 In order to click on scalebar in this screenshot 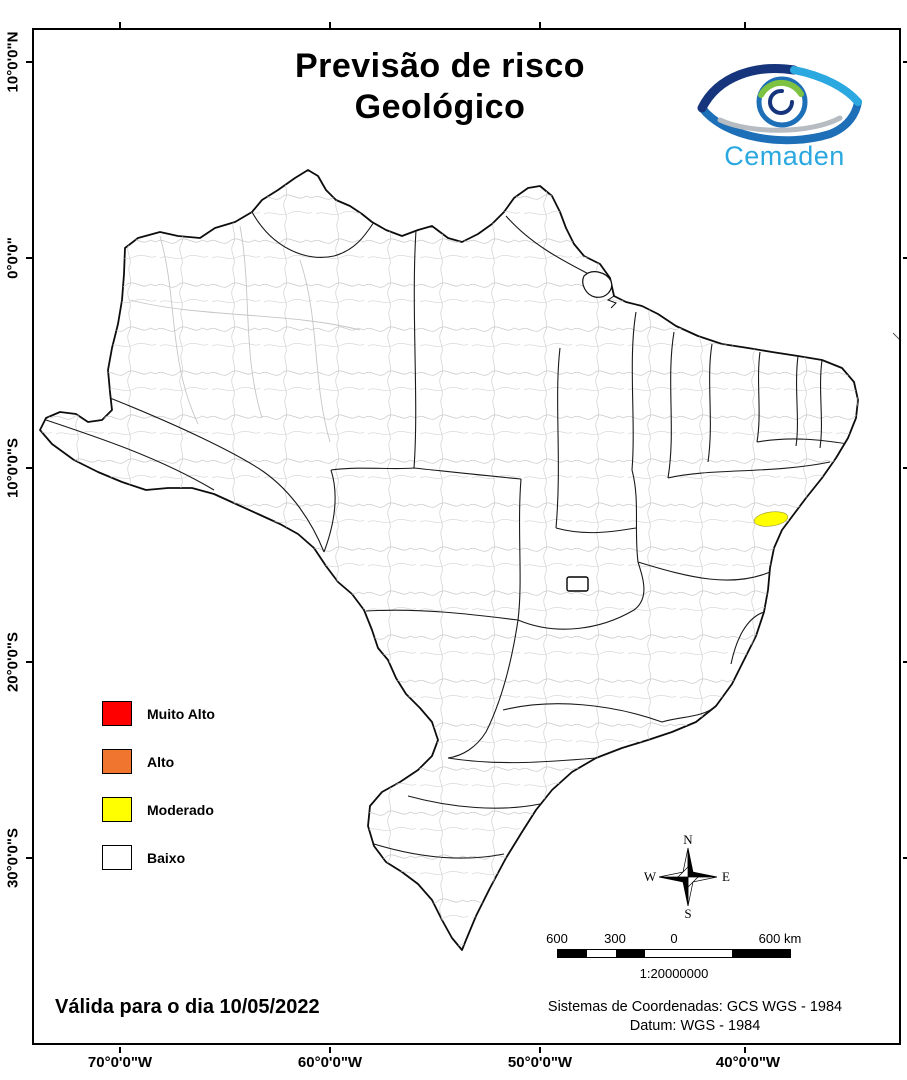, I will do `click(674, 953)`.